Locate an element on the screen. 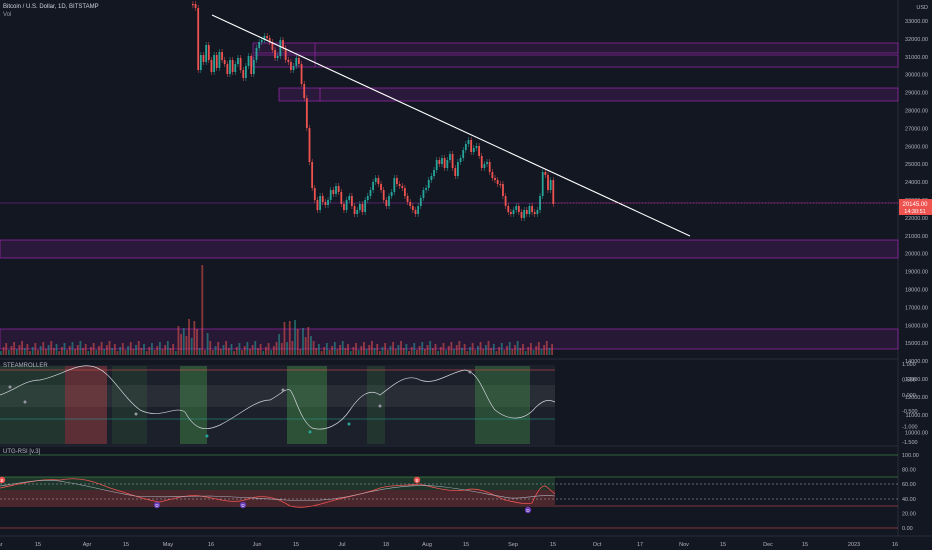  time-label: Jul is located at coordinates (341, 545).